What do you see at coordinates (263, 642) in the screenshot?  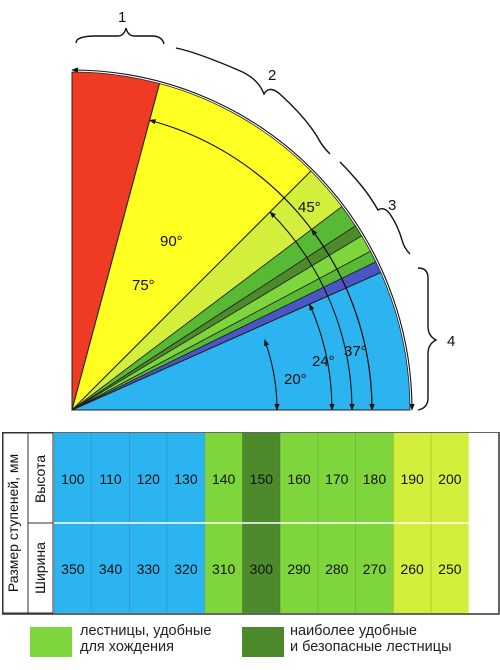 I see `legend-swatch-dark-green` at bounding box center [263, 642].